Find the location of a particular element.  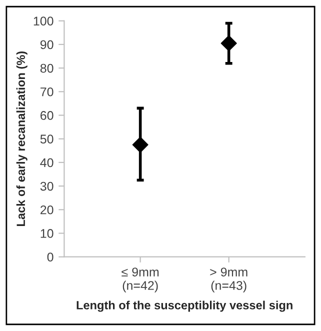

y-tick-label: 0 is located at coordinates (50, 257).